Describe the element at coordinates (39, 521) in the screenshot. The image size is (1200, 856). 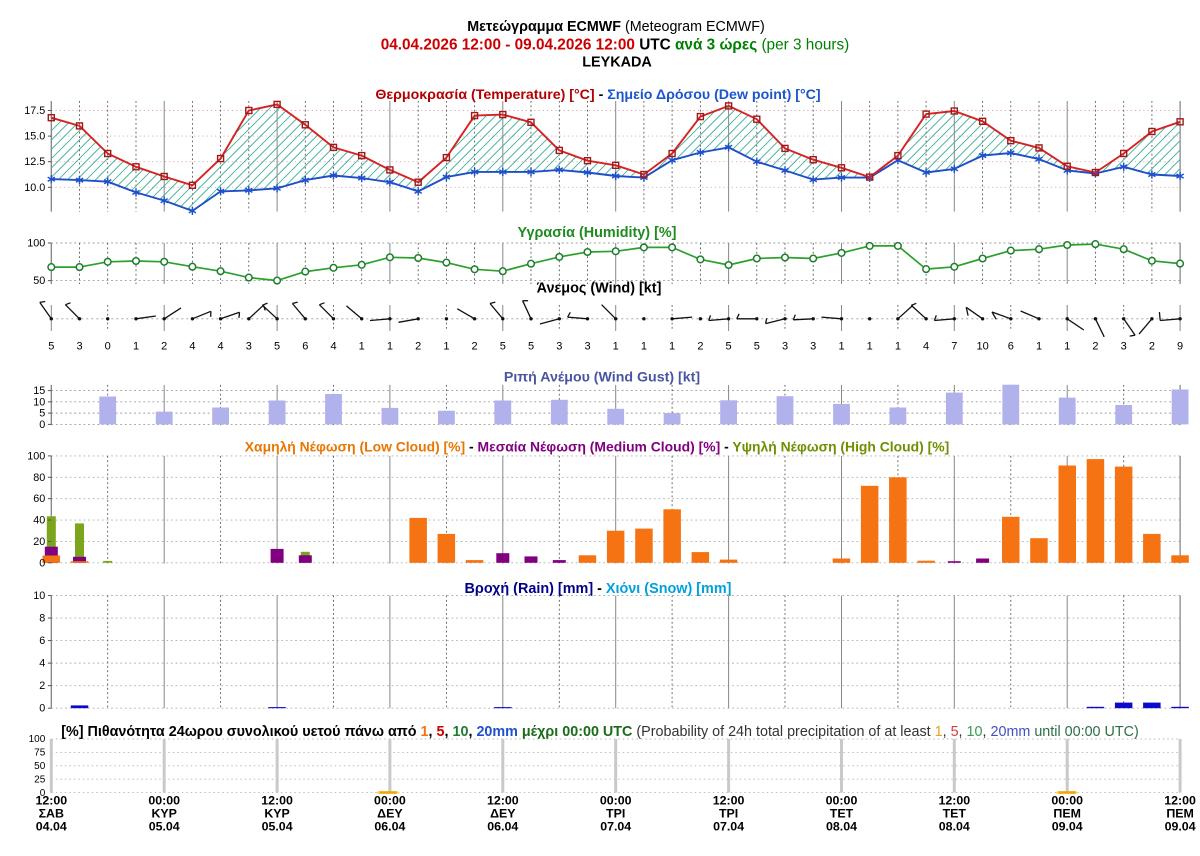
I see `svg-text: 40` at that location.